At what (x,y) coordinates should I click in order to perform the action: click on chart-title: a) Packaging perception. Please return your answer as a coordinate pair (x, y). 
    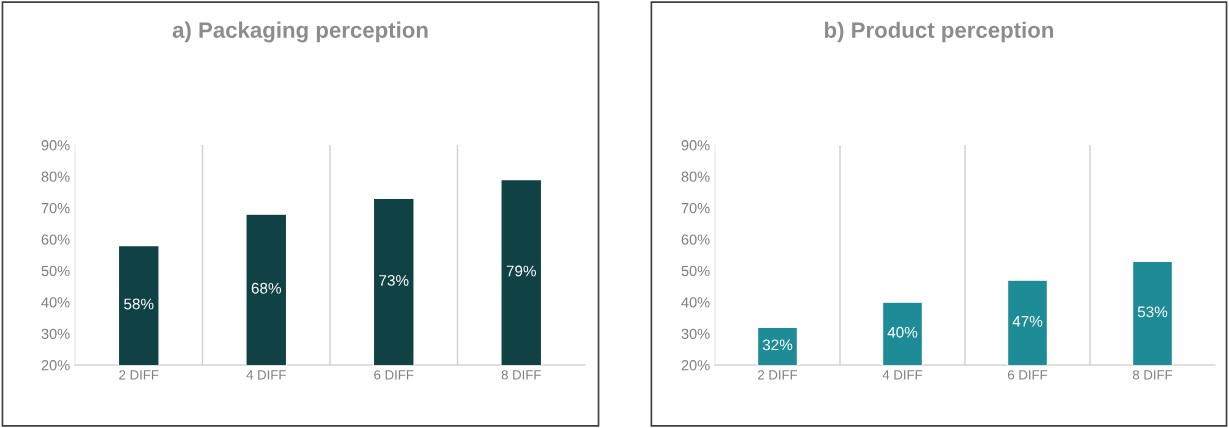
    Looking at the image, I should click on (300, 32).